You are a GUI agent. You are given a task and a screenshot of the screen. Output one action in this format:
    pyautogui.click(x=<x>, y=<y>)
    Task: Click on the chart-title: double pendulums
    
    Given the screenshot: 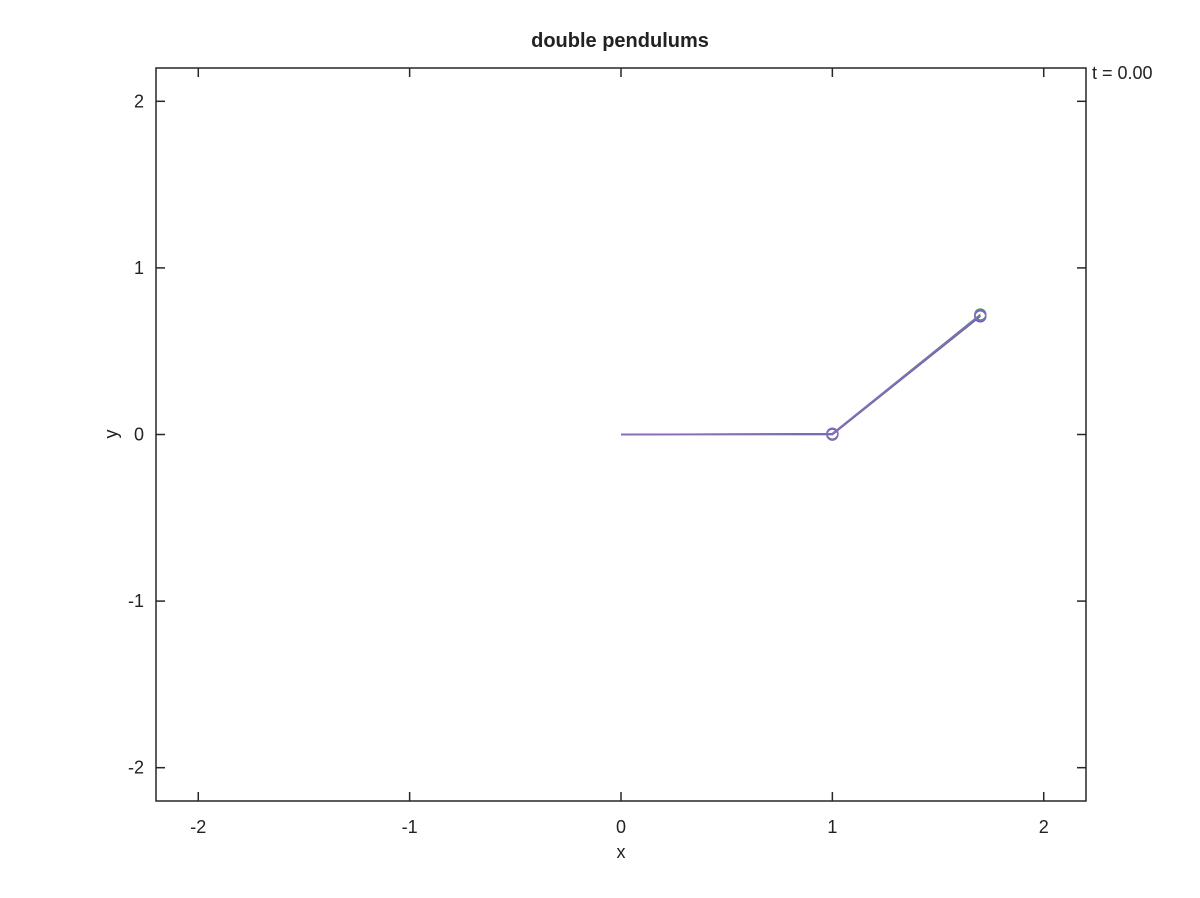 What is the action you would take?
    pyautogui.click(x=620, y=41)
    